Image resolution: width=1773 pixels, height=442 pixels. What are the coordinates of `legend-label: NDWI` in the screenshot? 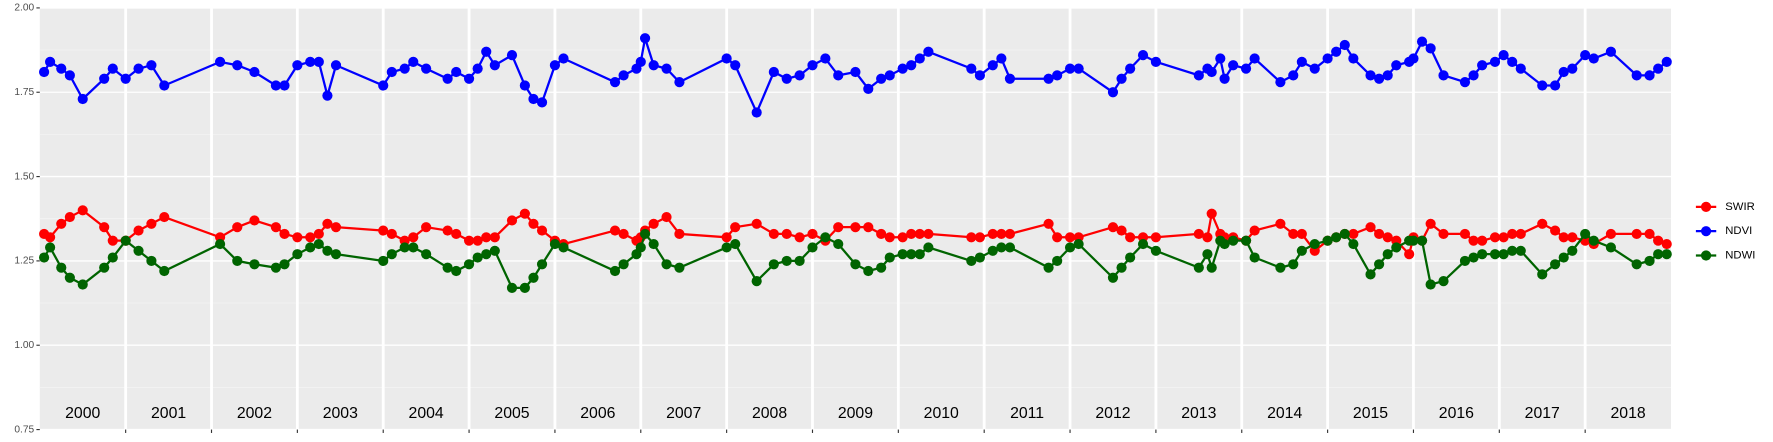 It's located at (1740, 255).